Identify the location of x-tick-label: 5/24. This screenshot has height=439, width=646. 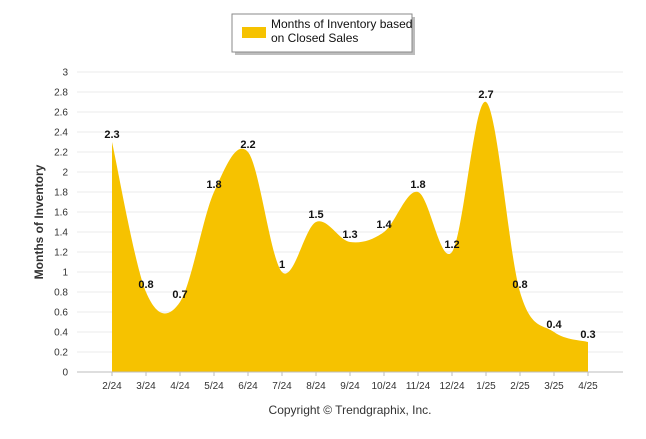
(214, 386).